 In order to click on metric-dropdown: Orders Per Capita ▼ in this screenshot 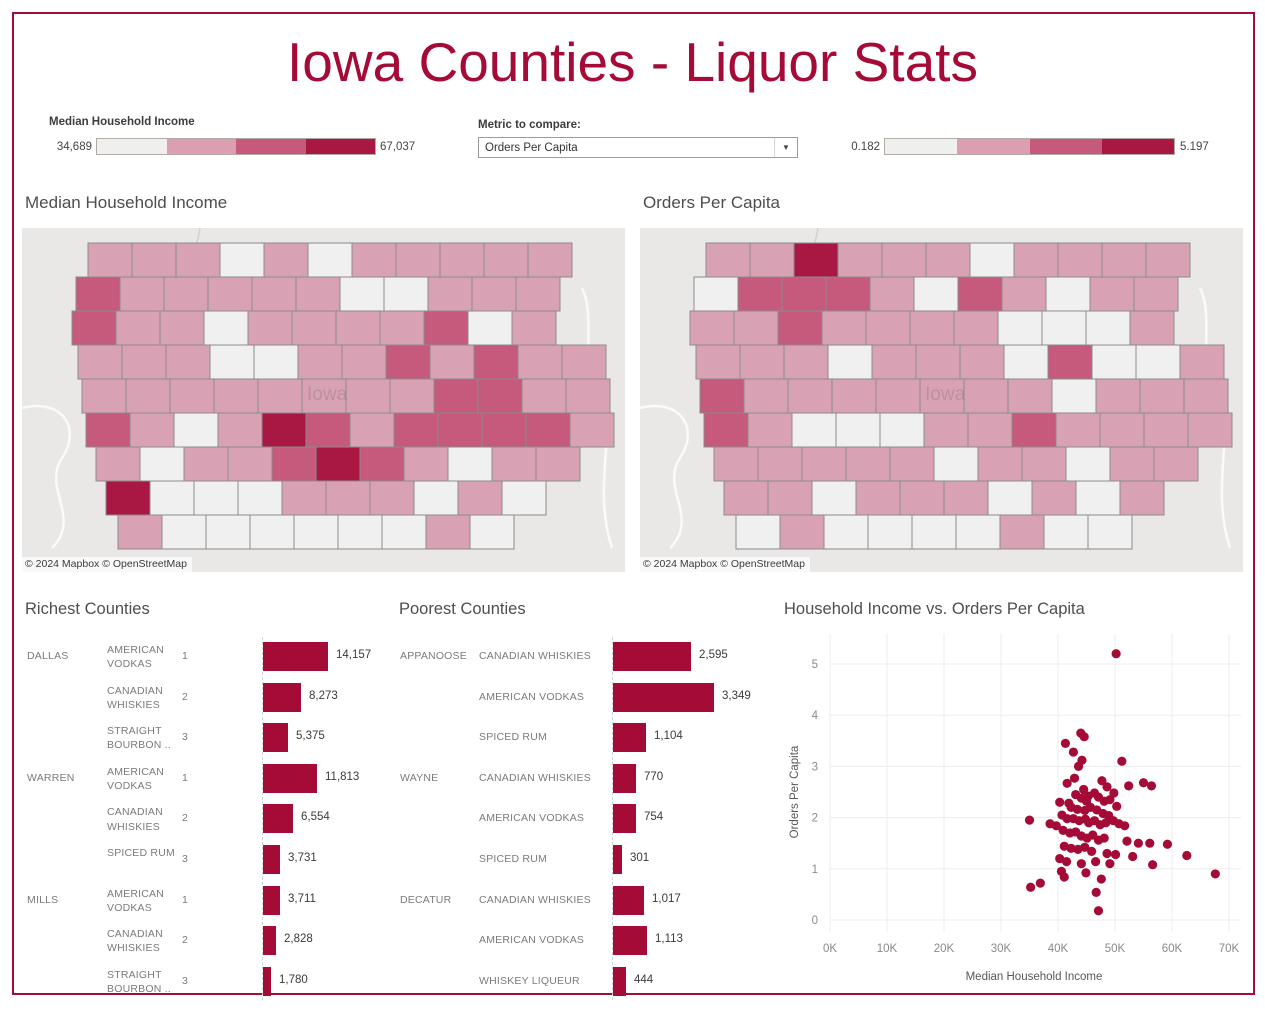, I will do `click(638, 147)`.